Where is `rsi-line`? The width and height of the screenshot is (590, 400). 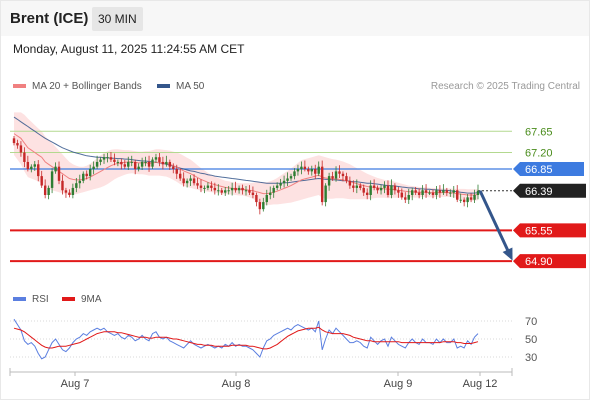
rsi-line is located at coordinates (246, 339).